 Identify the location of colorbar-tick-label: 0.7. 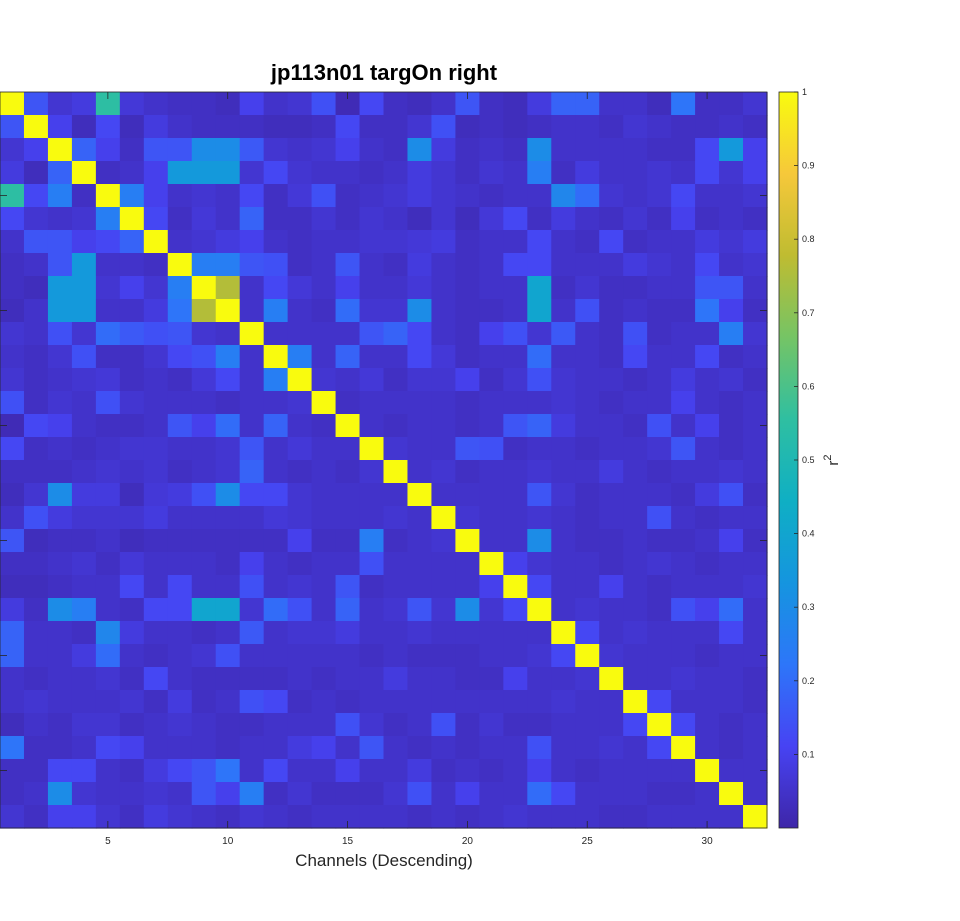
(808, 313).